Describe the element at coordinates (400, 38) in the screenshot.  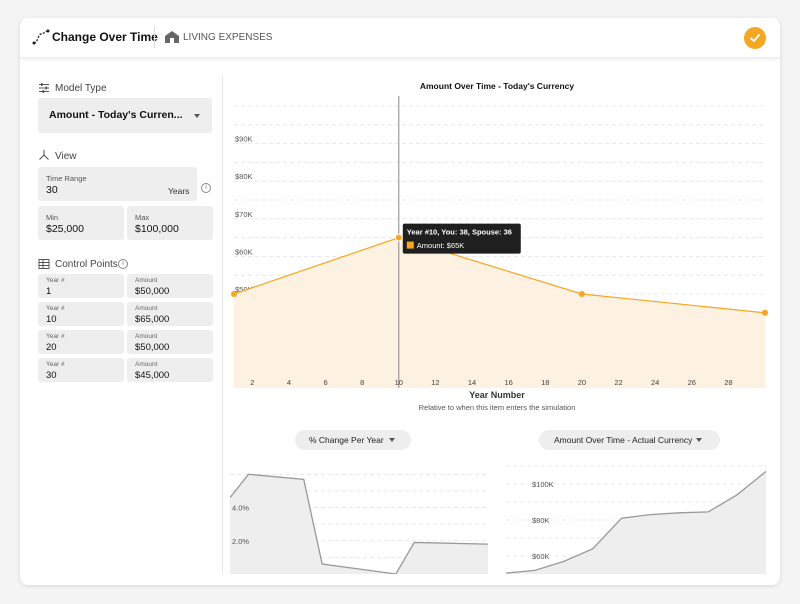
I see `card-header: Change Over Time LIVING EXPENSES` at that location.